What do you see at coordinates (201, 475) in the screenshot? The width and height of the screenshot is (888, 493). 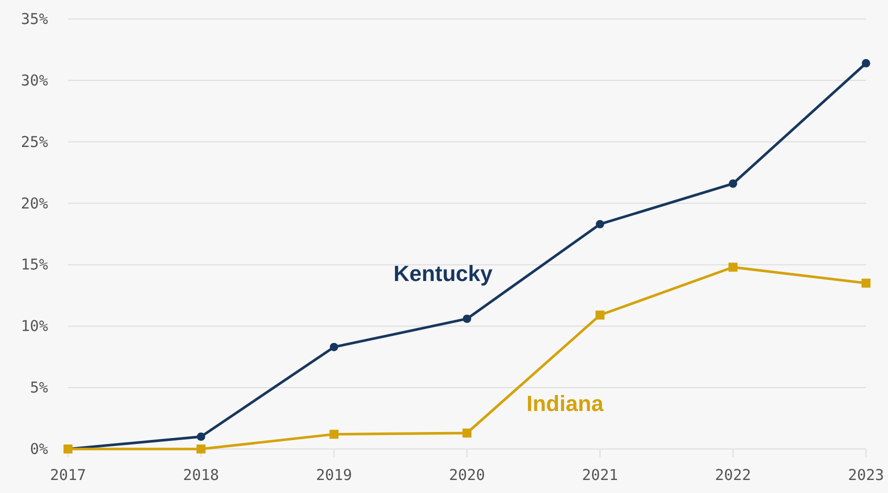 I see `x-tick-label: 2018` at bounding box center [201, 475].